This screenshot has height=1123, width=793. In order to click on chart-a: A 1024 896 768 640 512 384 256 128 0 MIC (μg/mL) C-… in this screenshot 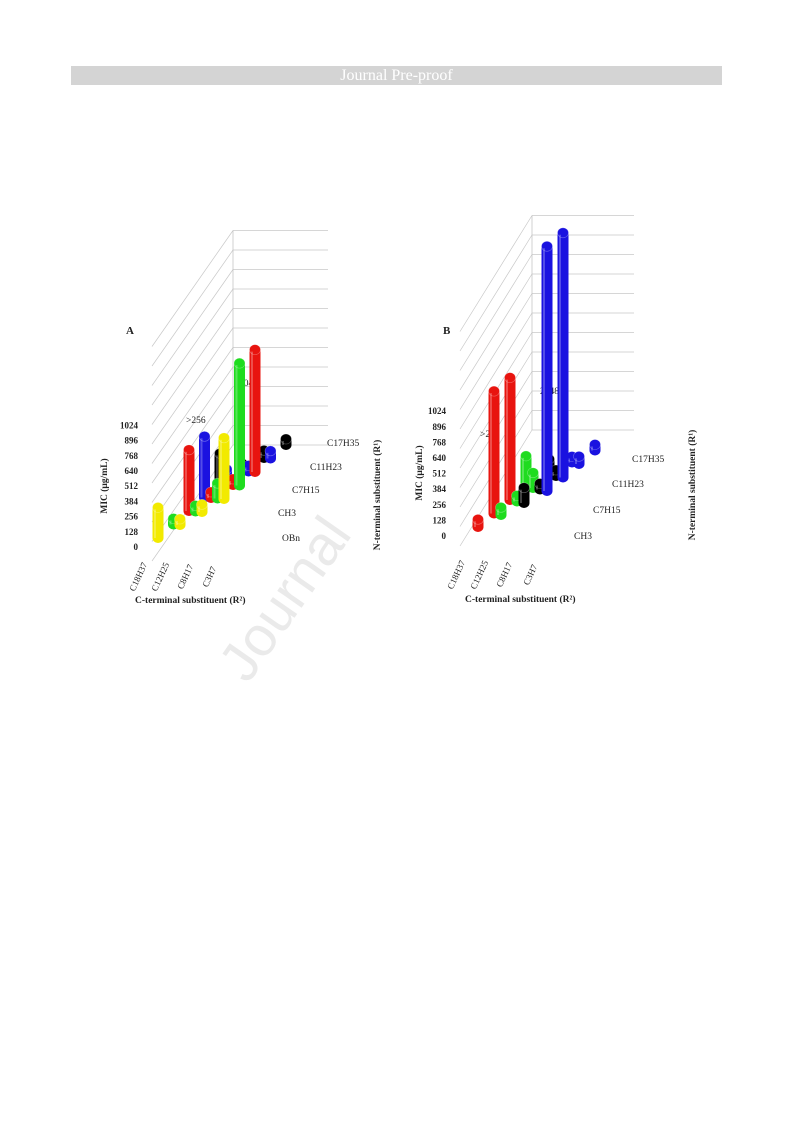, I will do `click(241, 418)`.